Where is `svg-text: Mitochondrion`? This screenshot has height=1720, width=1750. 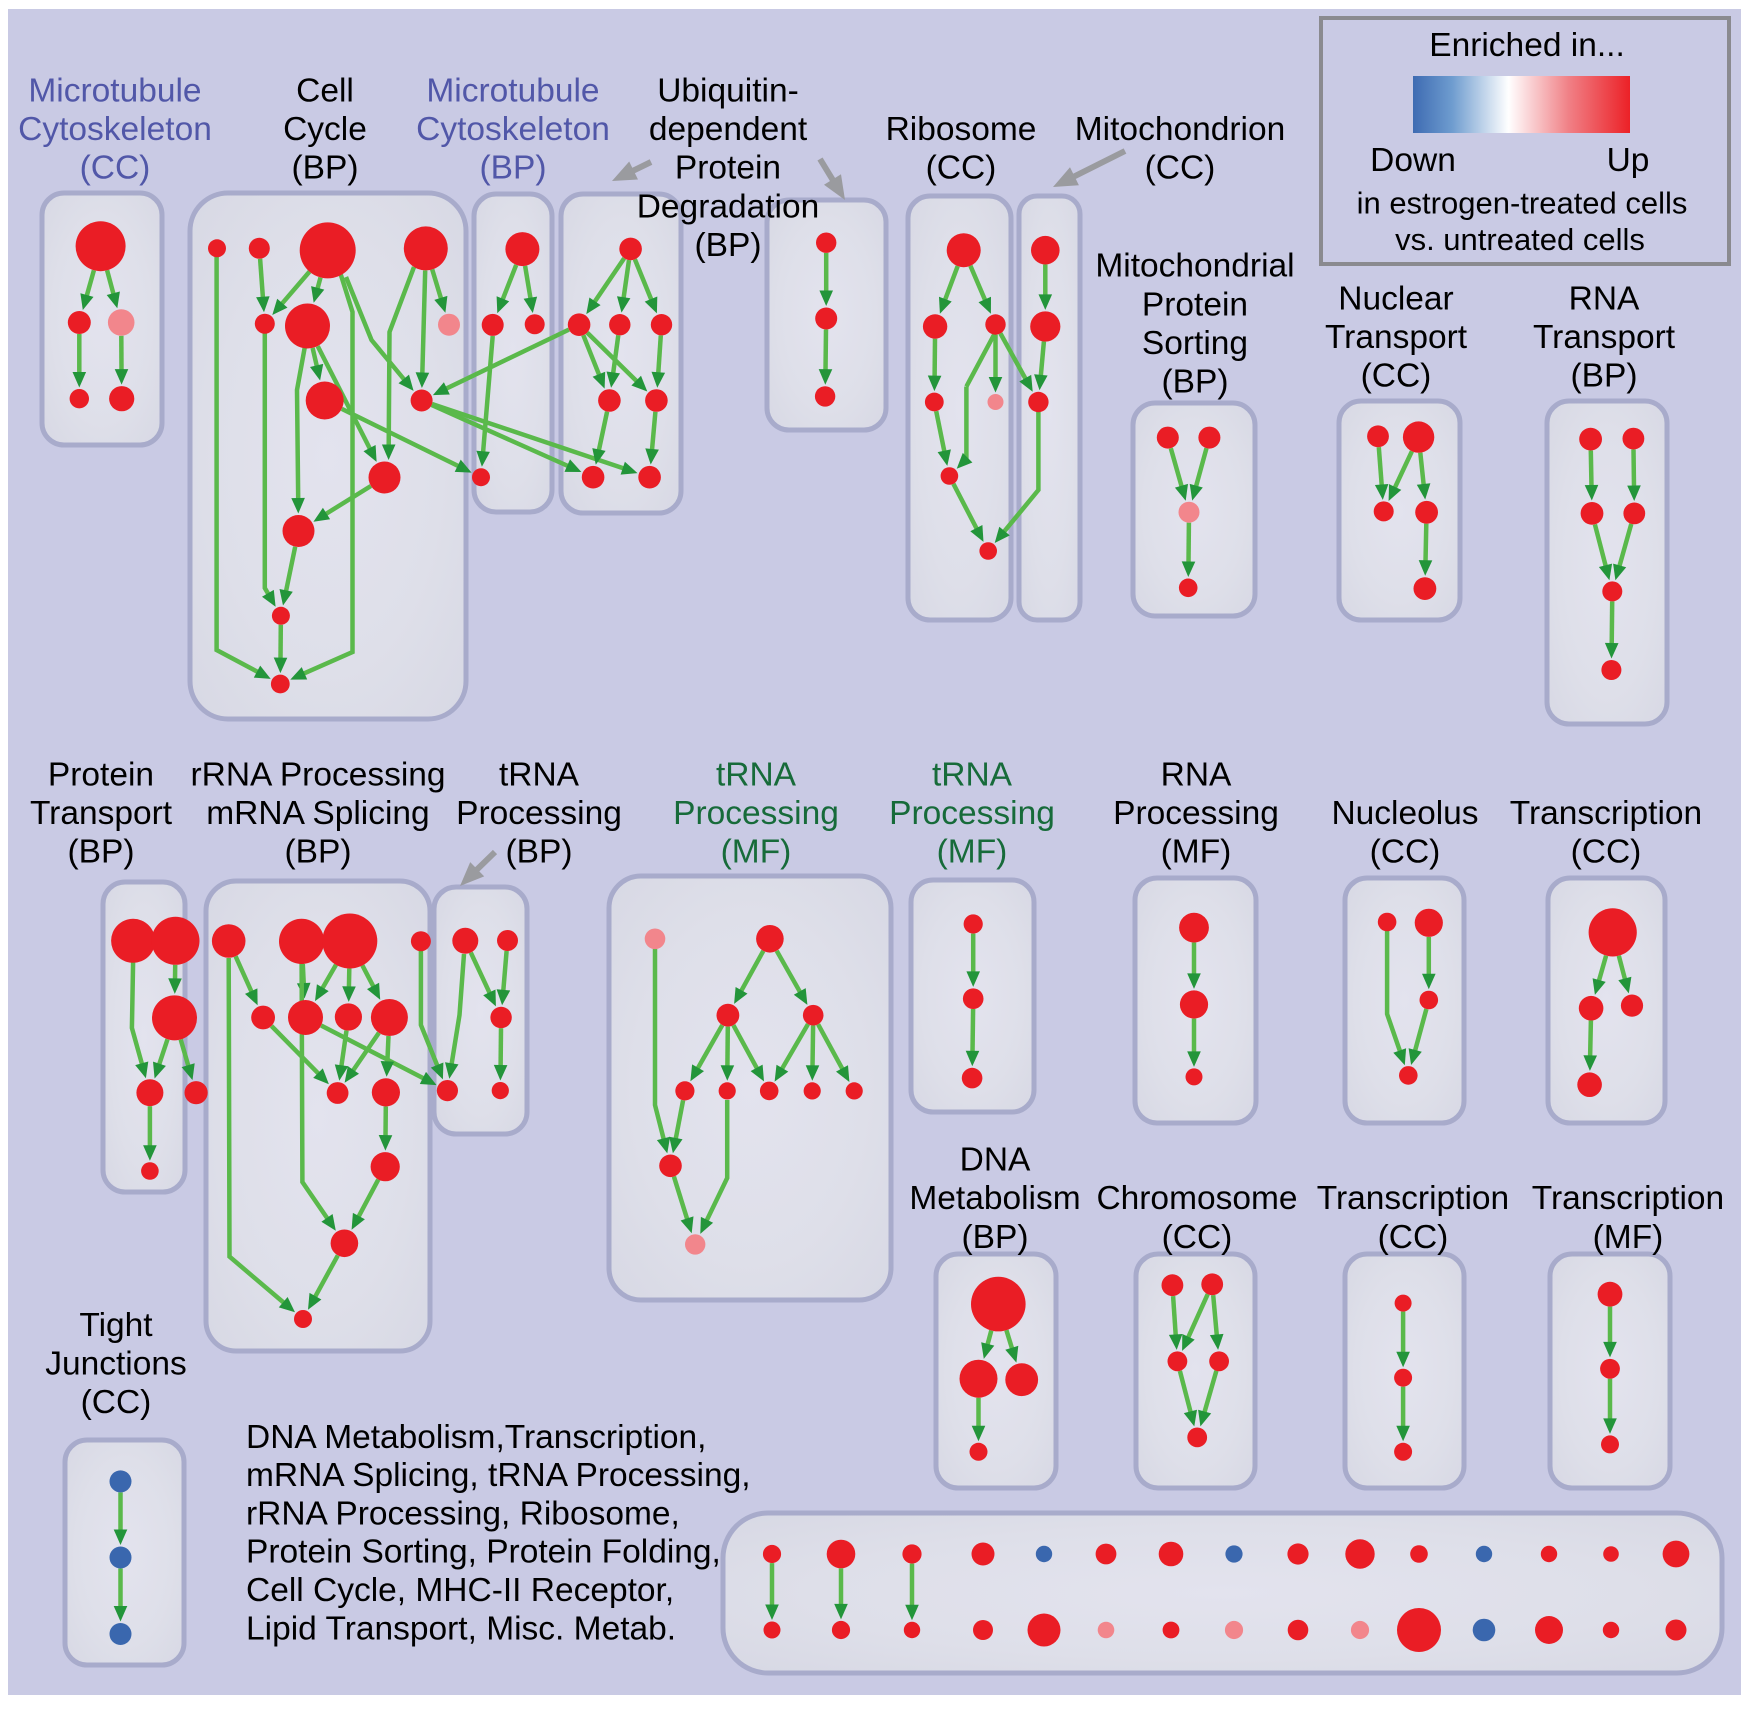 svg-text: Mitochondrion is located at coordinates (1180, 129).